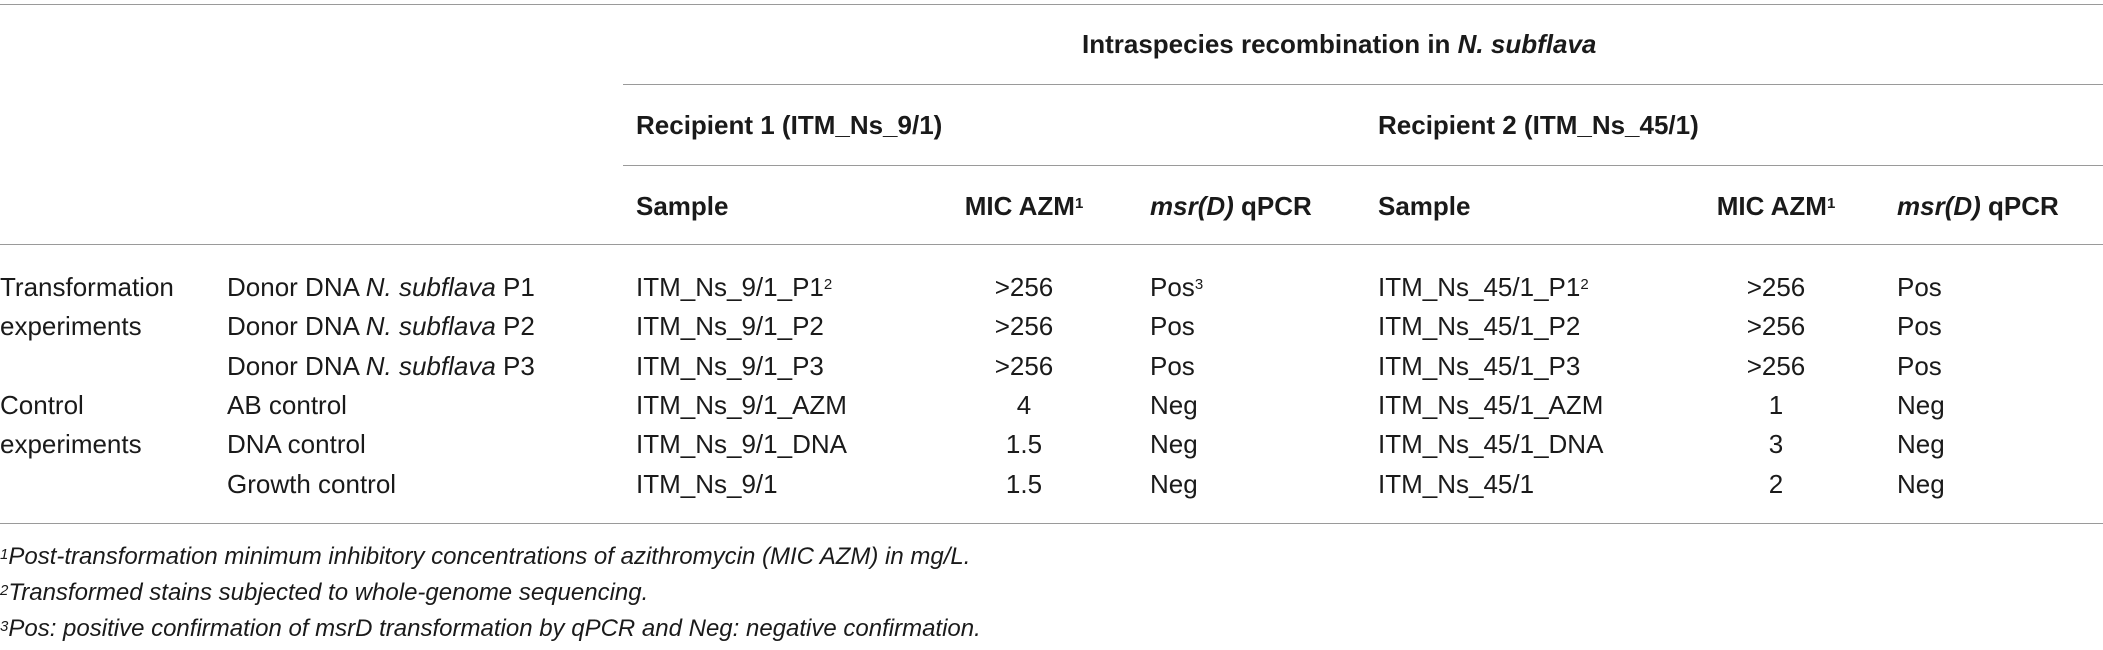 The image size is (2103, 650). I want to click on column-header-rule, so click(1051, 244).